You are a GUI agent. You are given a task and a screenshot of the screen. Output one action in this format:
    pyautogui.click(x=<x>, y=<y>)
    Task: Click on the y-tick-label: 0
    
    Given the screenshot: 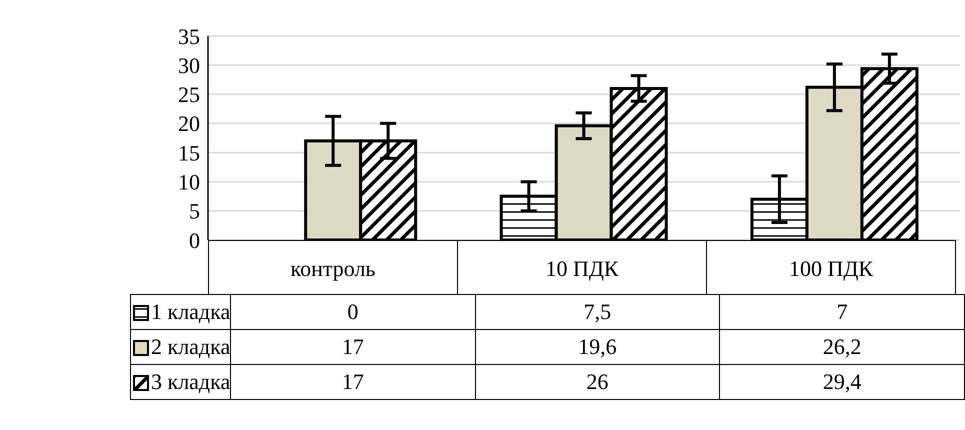 What is the action you would take?
    pyautogui.click(x=194, y=240)
    